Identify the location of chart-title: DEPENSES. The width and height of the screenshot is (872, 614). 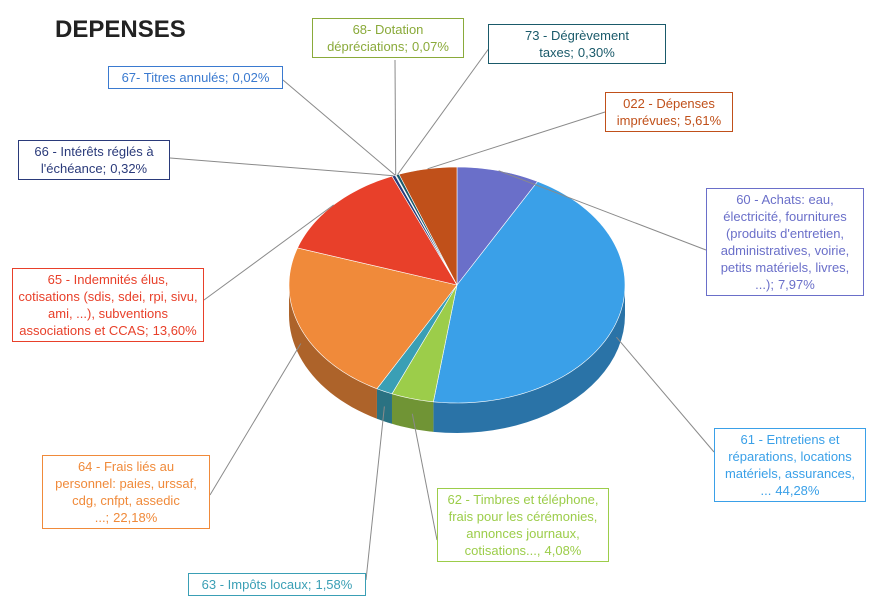
(120, 29).